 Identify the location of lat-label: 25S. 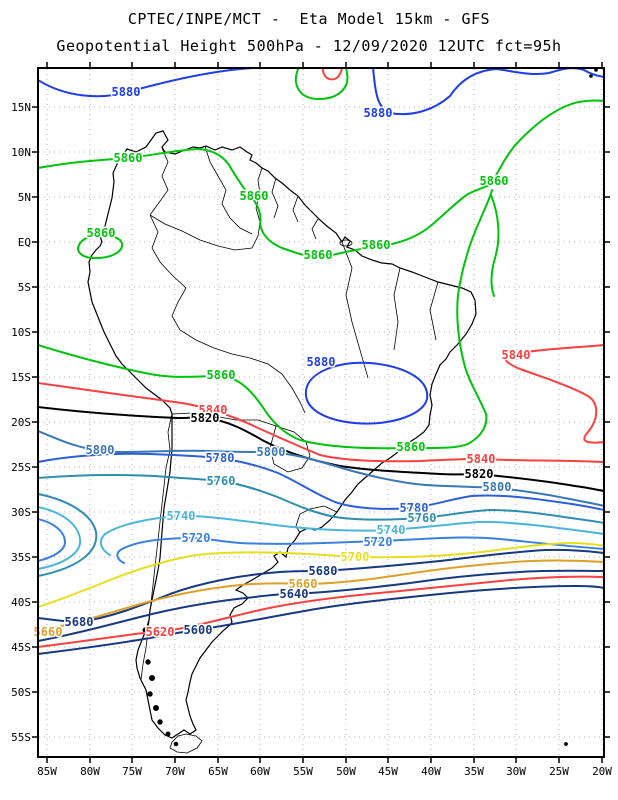
(21, 467).